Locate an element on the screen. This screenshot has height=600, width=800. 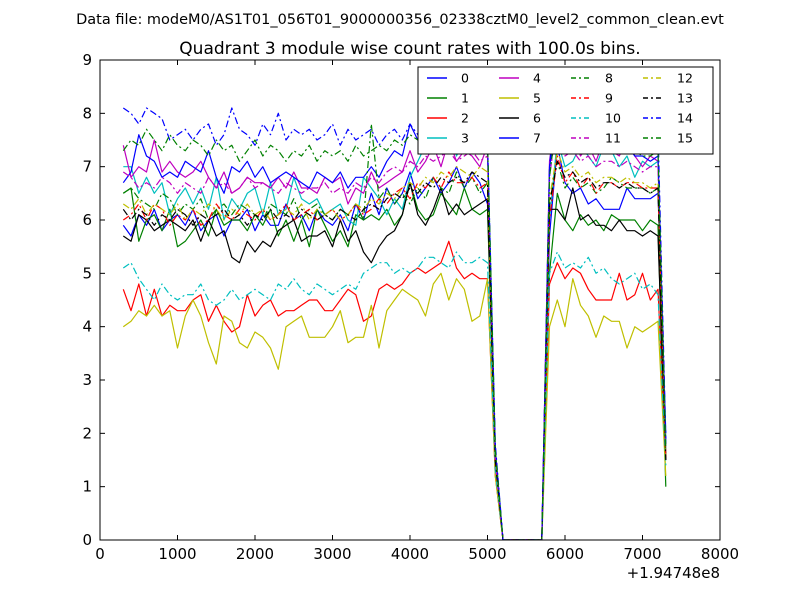
legend-entry-0: 0 is located at coordinates (448, 78).